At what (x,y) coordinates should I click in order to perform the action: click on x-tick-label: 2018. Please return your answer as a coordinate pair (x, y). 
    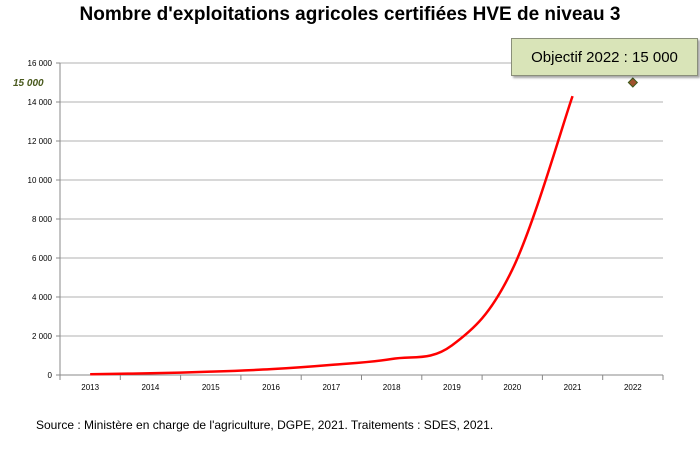
    Looking at the image, I should click on (392, 387).